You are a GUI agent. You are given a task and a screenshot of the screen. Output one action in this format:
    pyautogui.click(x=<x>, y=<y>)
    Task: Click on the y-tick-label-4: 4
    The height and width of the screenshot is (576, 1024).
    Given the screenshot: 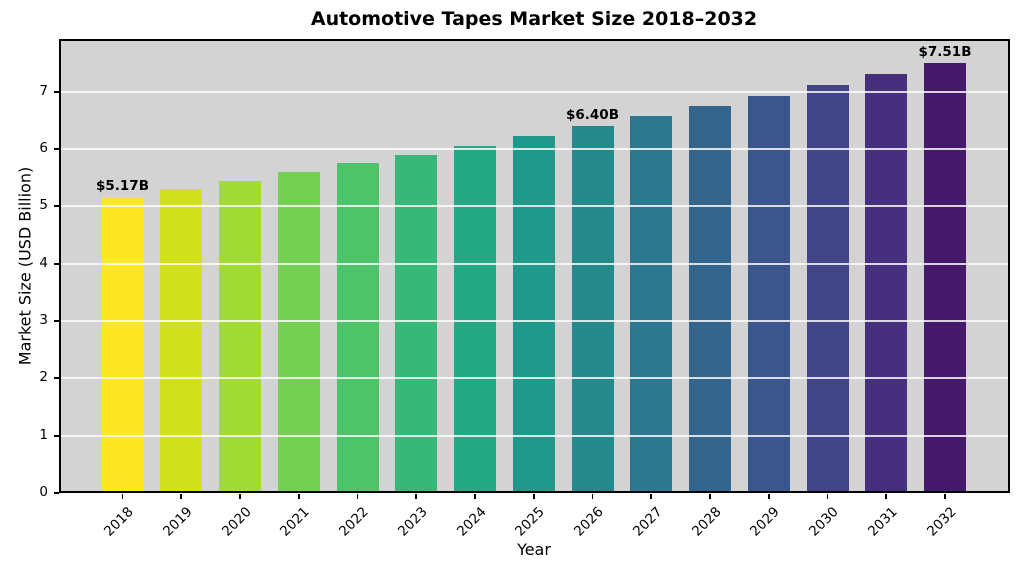 What is the action you would take?
    pyautogui.click(x=43, y=262)
    